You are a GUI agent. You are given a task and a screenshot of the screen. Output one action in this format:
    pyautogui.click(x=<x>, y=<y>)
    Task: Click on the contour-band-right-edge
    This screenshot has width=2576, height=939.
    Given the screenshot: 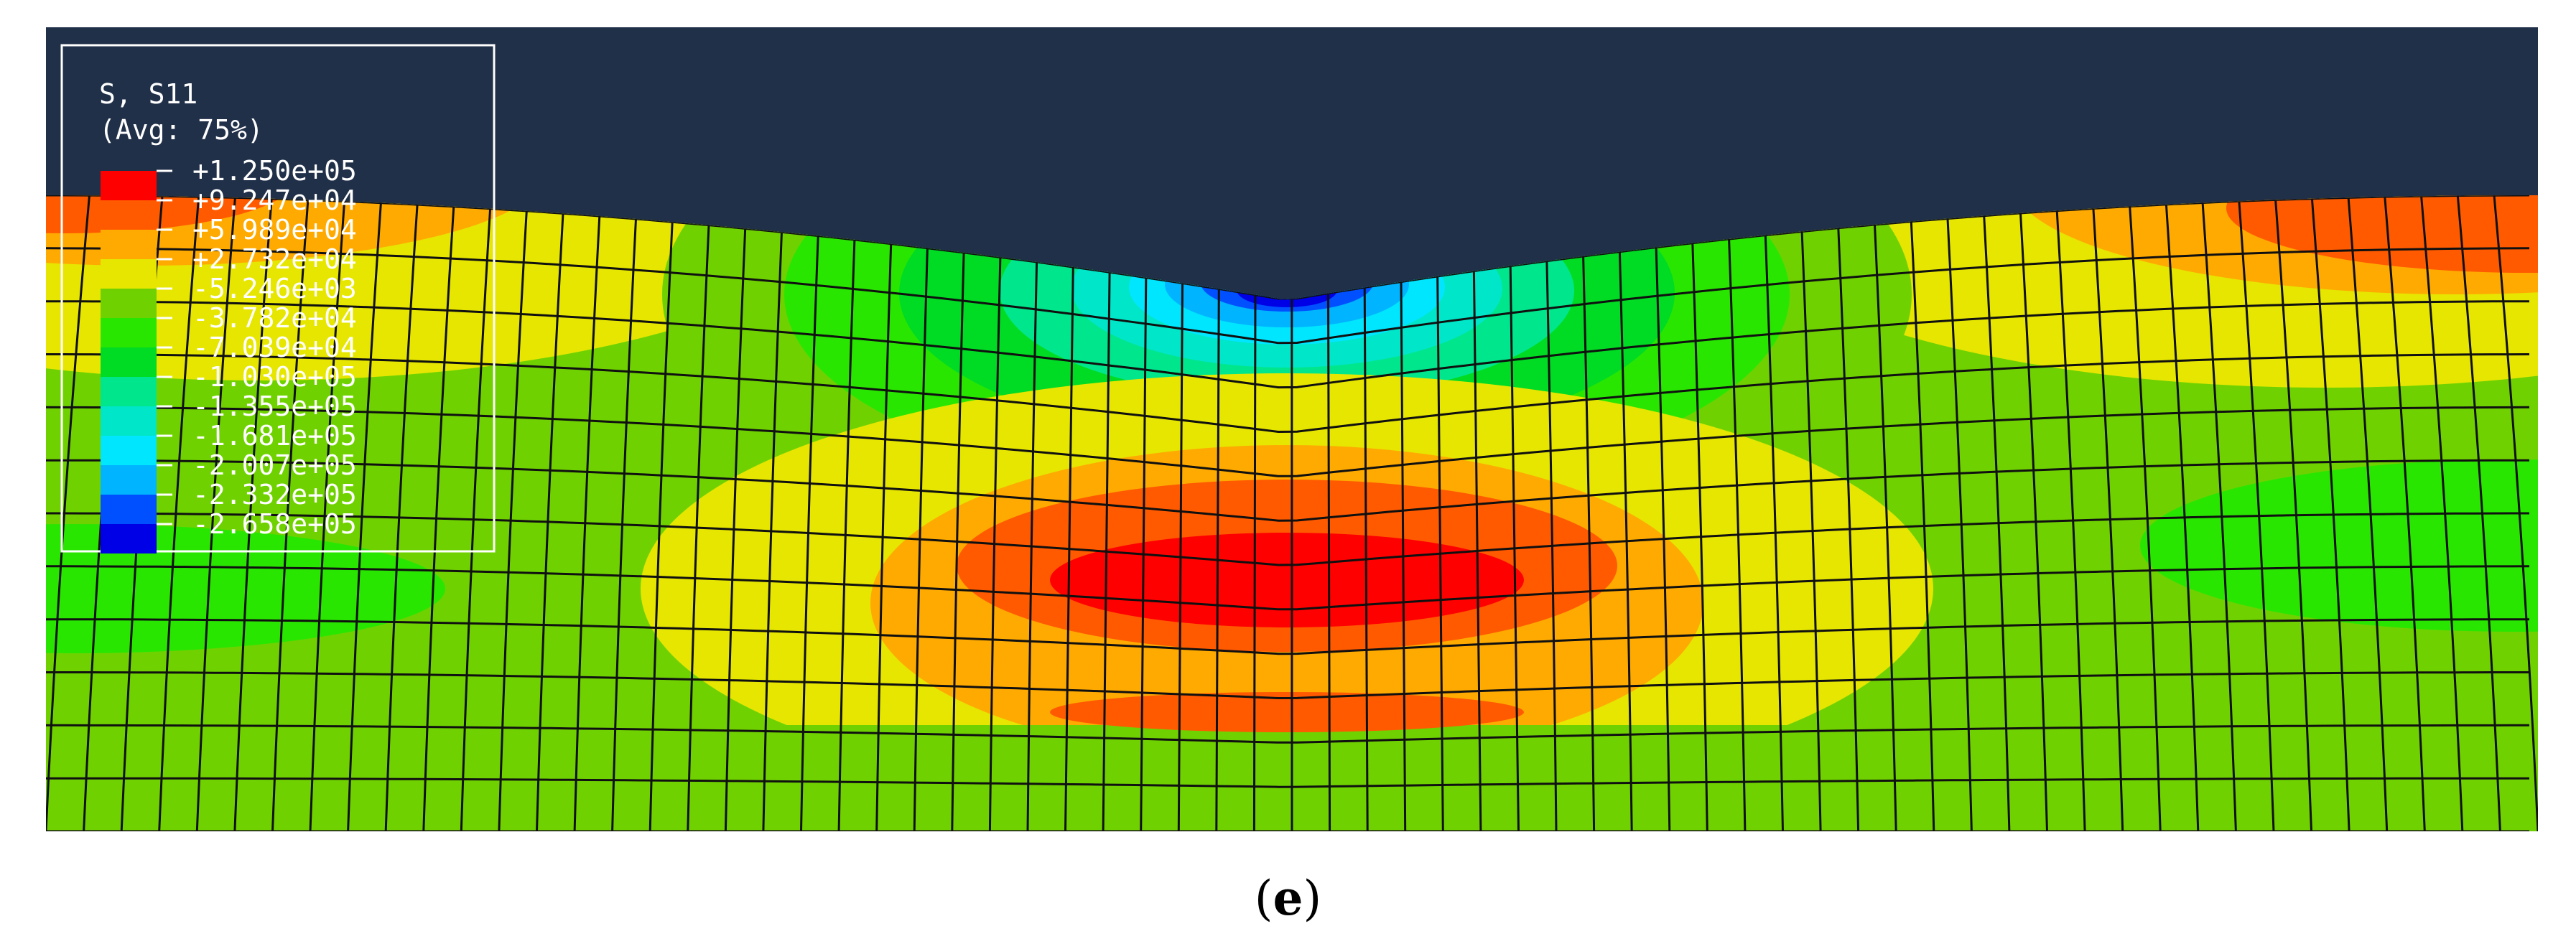 What is the action you would take?
    pyautogui.click(x=2339, y=545)
    